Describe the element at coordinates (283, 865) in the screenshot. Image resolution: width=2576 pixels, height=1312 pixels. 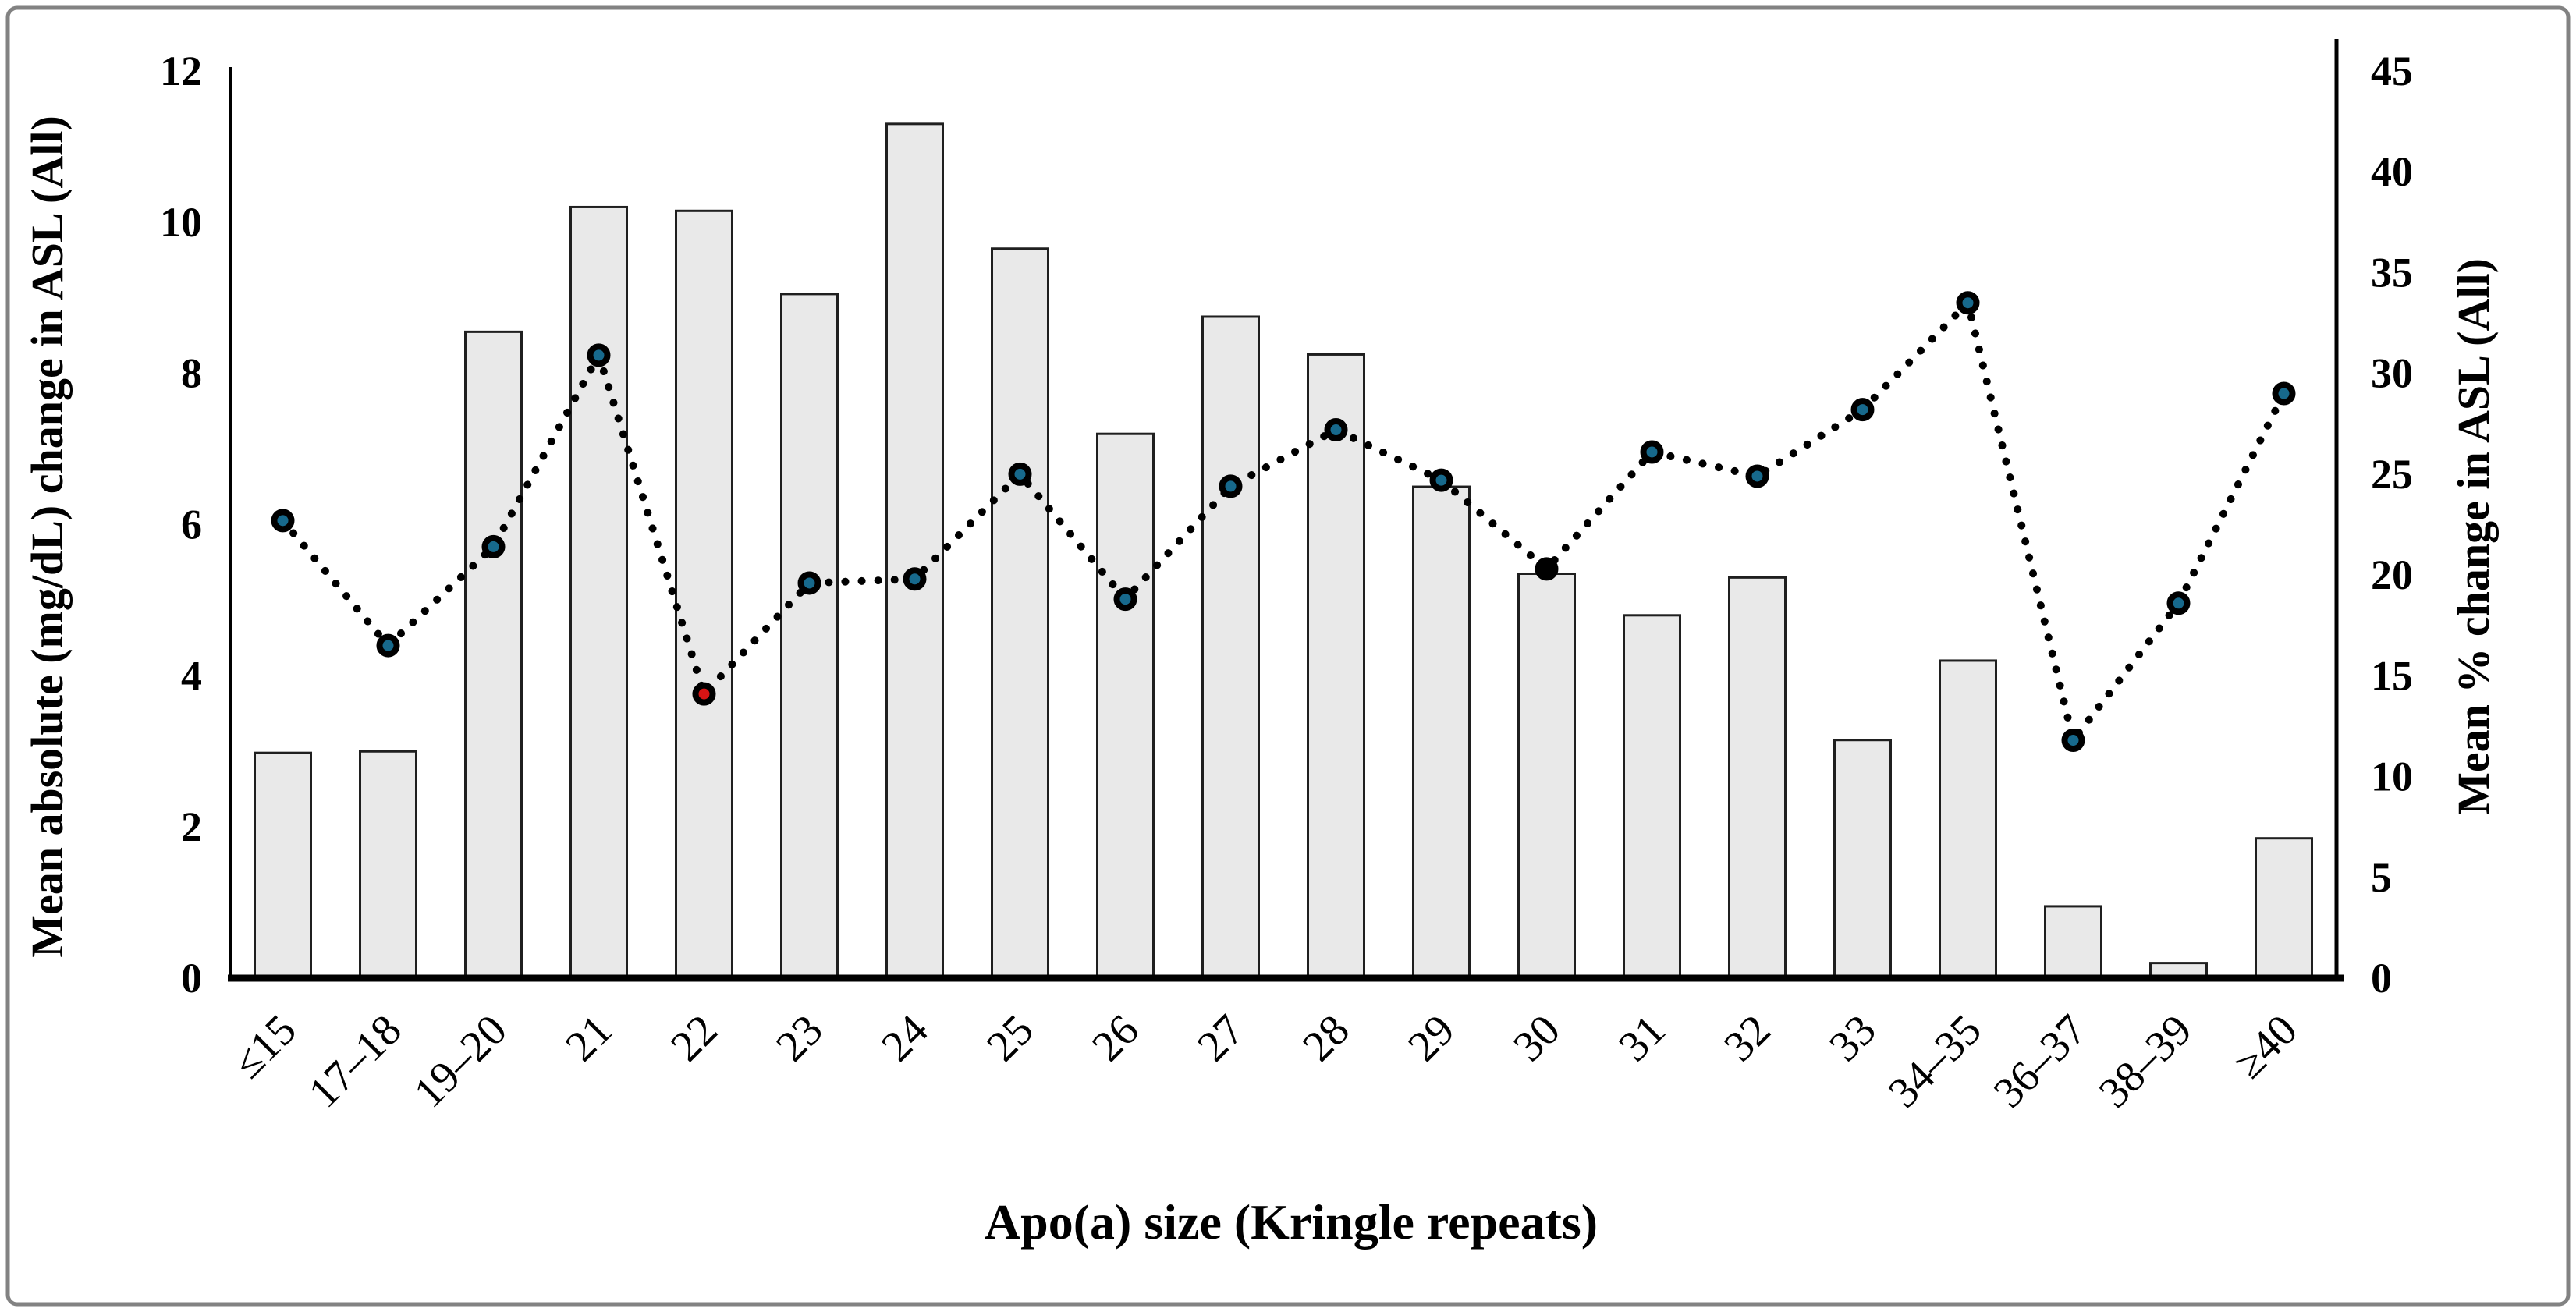
I see `bar-≤15` at that location.